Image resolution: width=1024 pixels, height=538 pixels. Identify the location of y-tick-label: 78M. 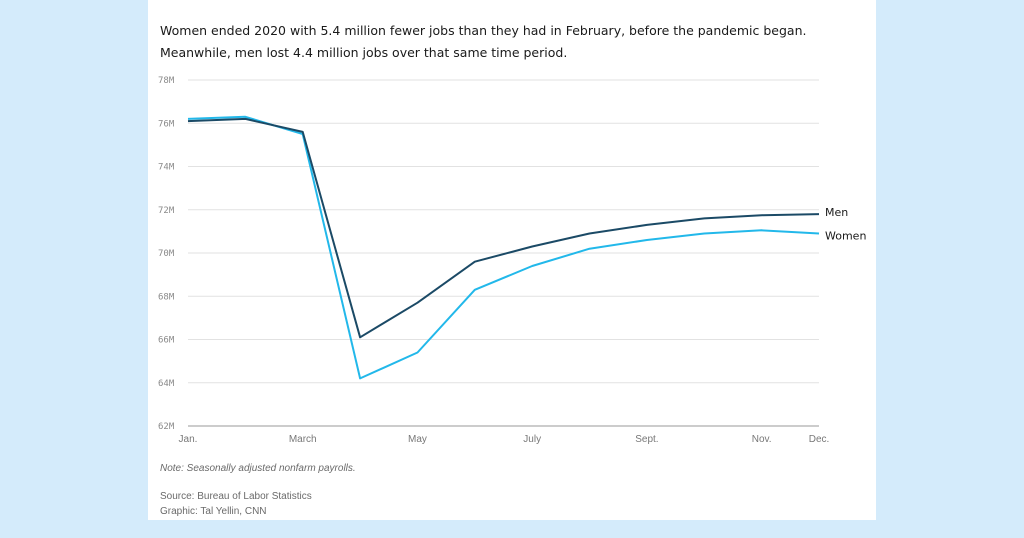
(166, 81).